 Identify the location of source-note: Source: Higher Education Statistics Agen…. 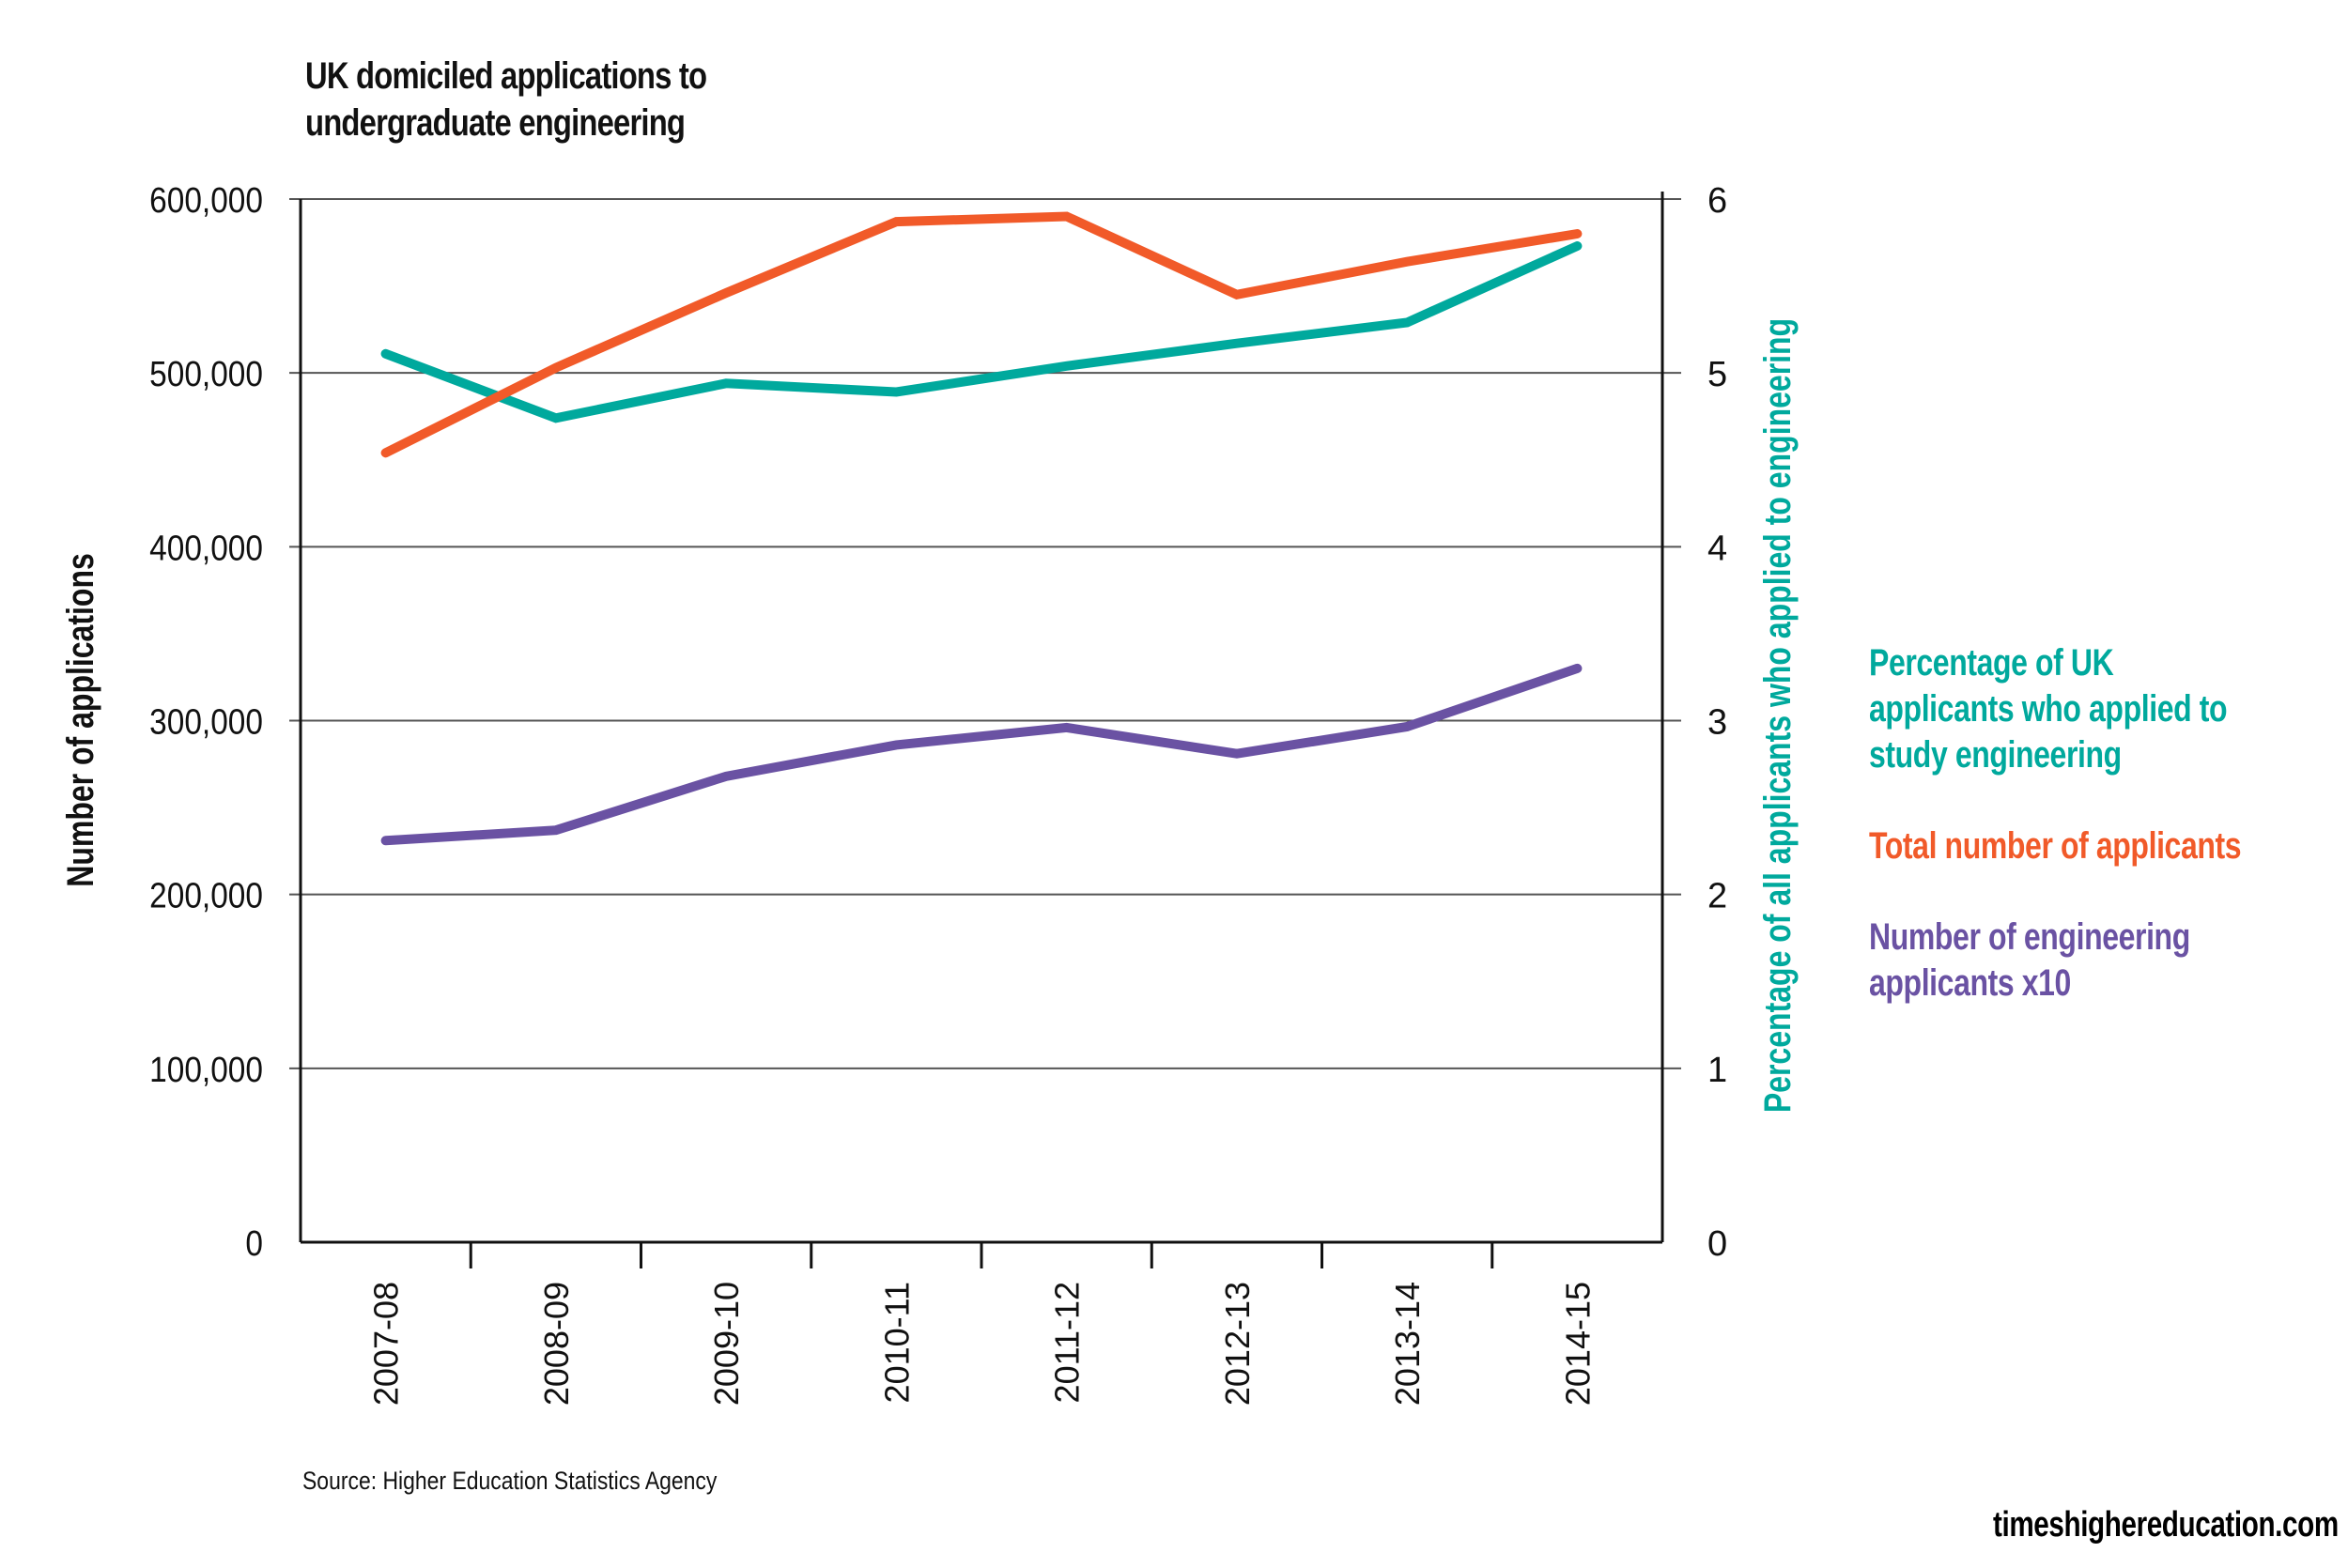
(510, 1481).